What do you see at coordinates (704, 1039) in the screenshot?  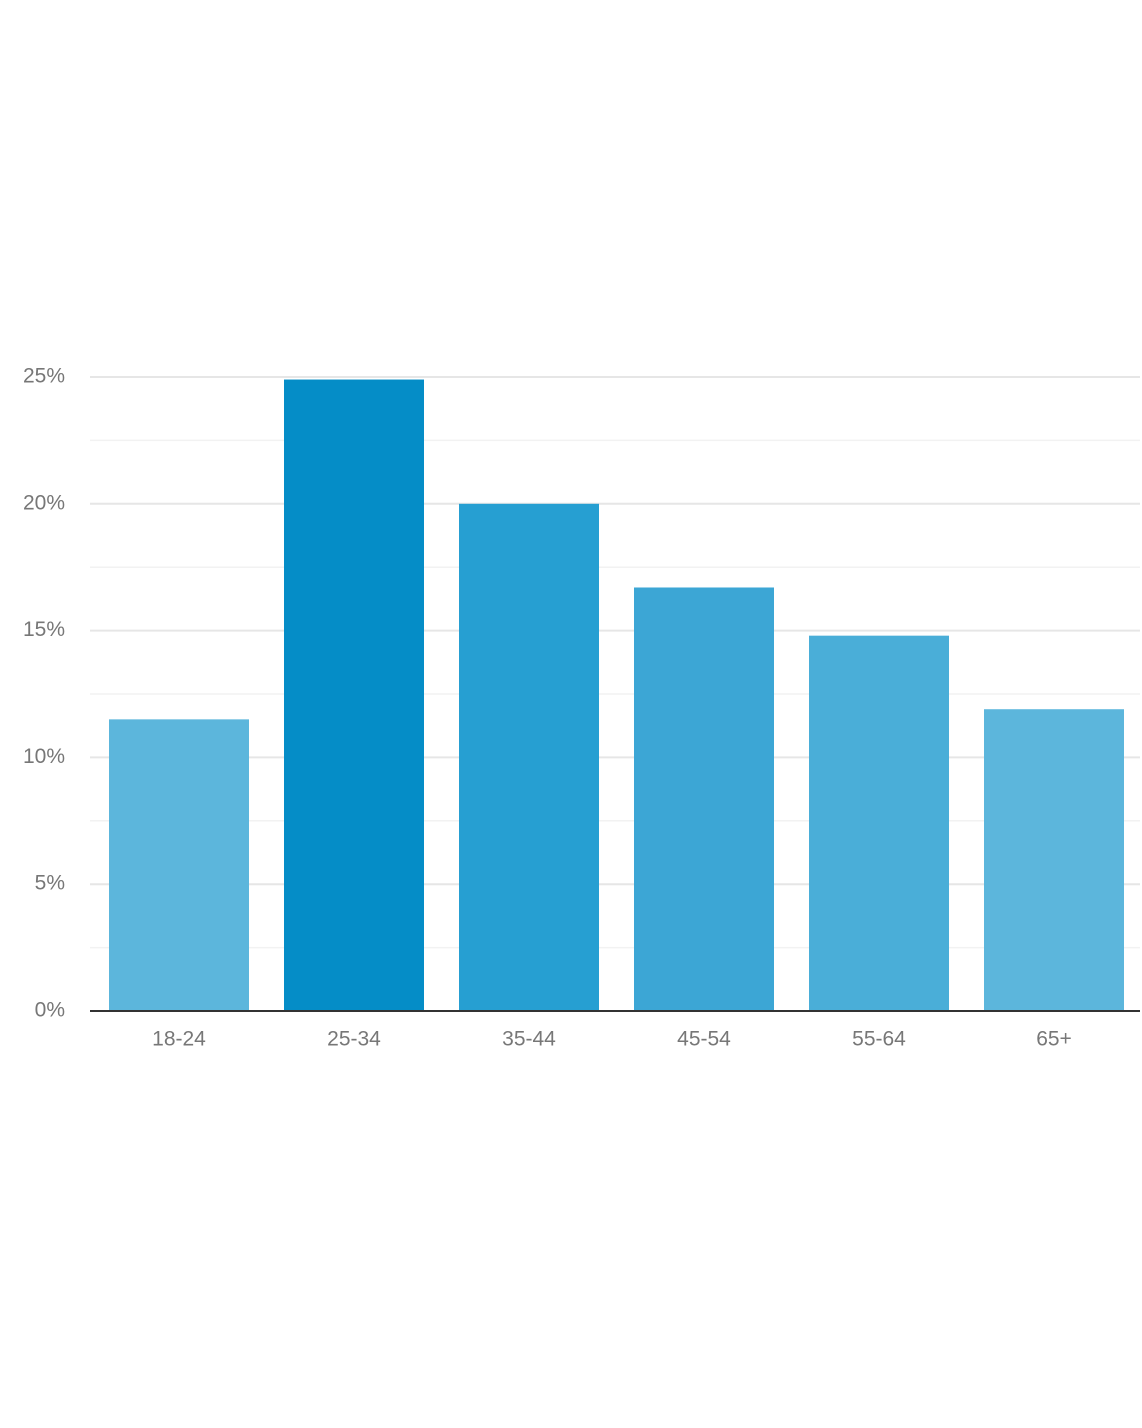 I see `x-tick-label: 45-54` at bounding box center [704, 1039].